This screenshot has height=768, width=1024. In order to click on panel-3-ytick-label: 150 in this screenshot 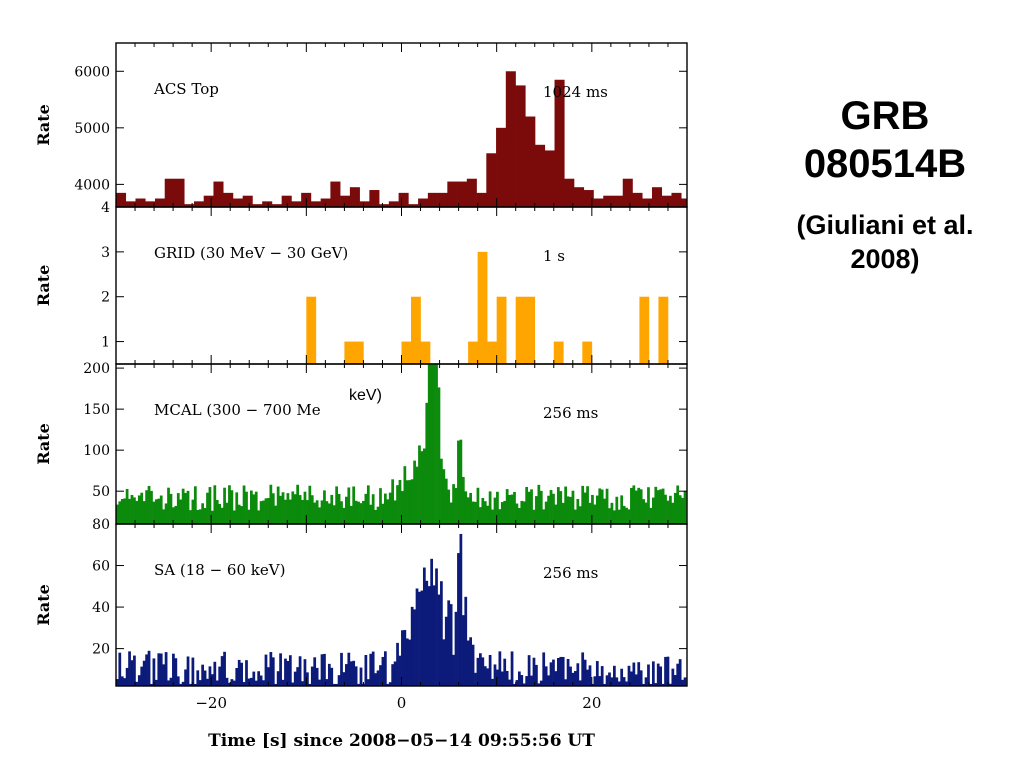, I will do `click(96, 410)`.